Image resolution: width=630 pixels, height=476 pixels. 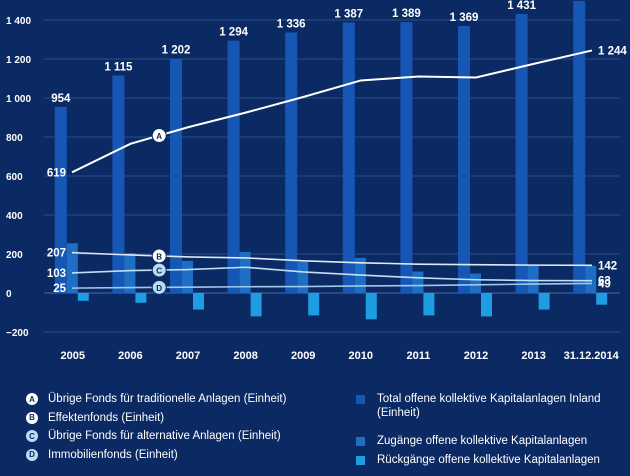 What do you see at coordinates (418, 356) in the screenshot?
I see `x-tick-label: 2011` at bounding box center [418, 356].